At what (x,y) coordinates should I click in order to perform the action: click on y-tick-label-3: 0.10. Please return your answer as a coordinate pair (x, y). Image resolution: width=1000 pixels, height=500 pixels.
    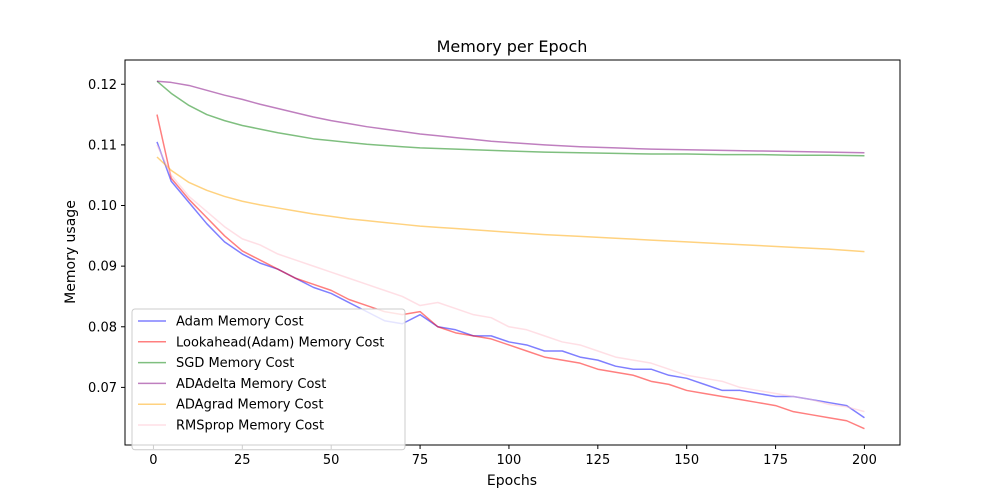
    Looking at the image, I should click on (102, 206).